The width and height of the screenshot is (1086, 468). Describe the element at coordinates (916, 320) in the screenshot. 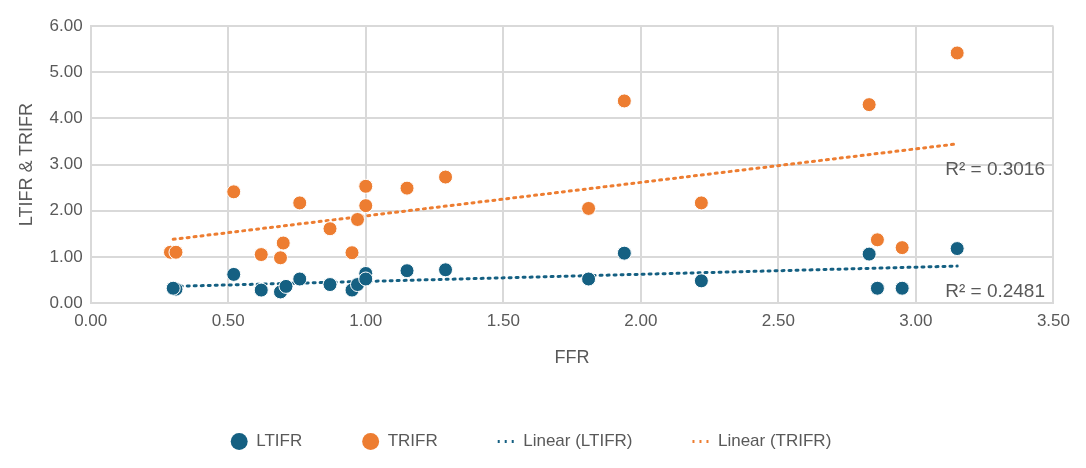

I see `x-tick-label: 3.00` at that location.